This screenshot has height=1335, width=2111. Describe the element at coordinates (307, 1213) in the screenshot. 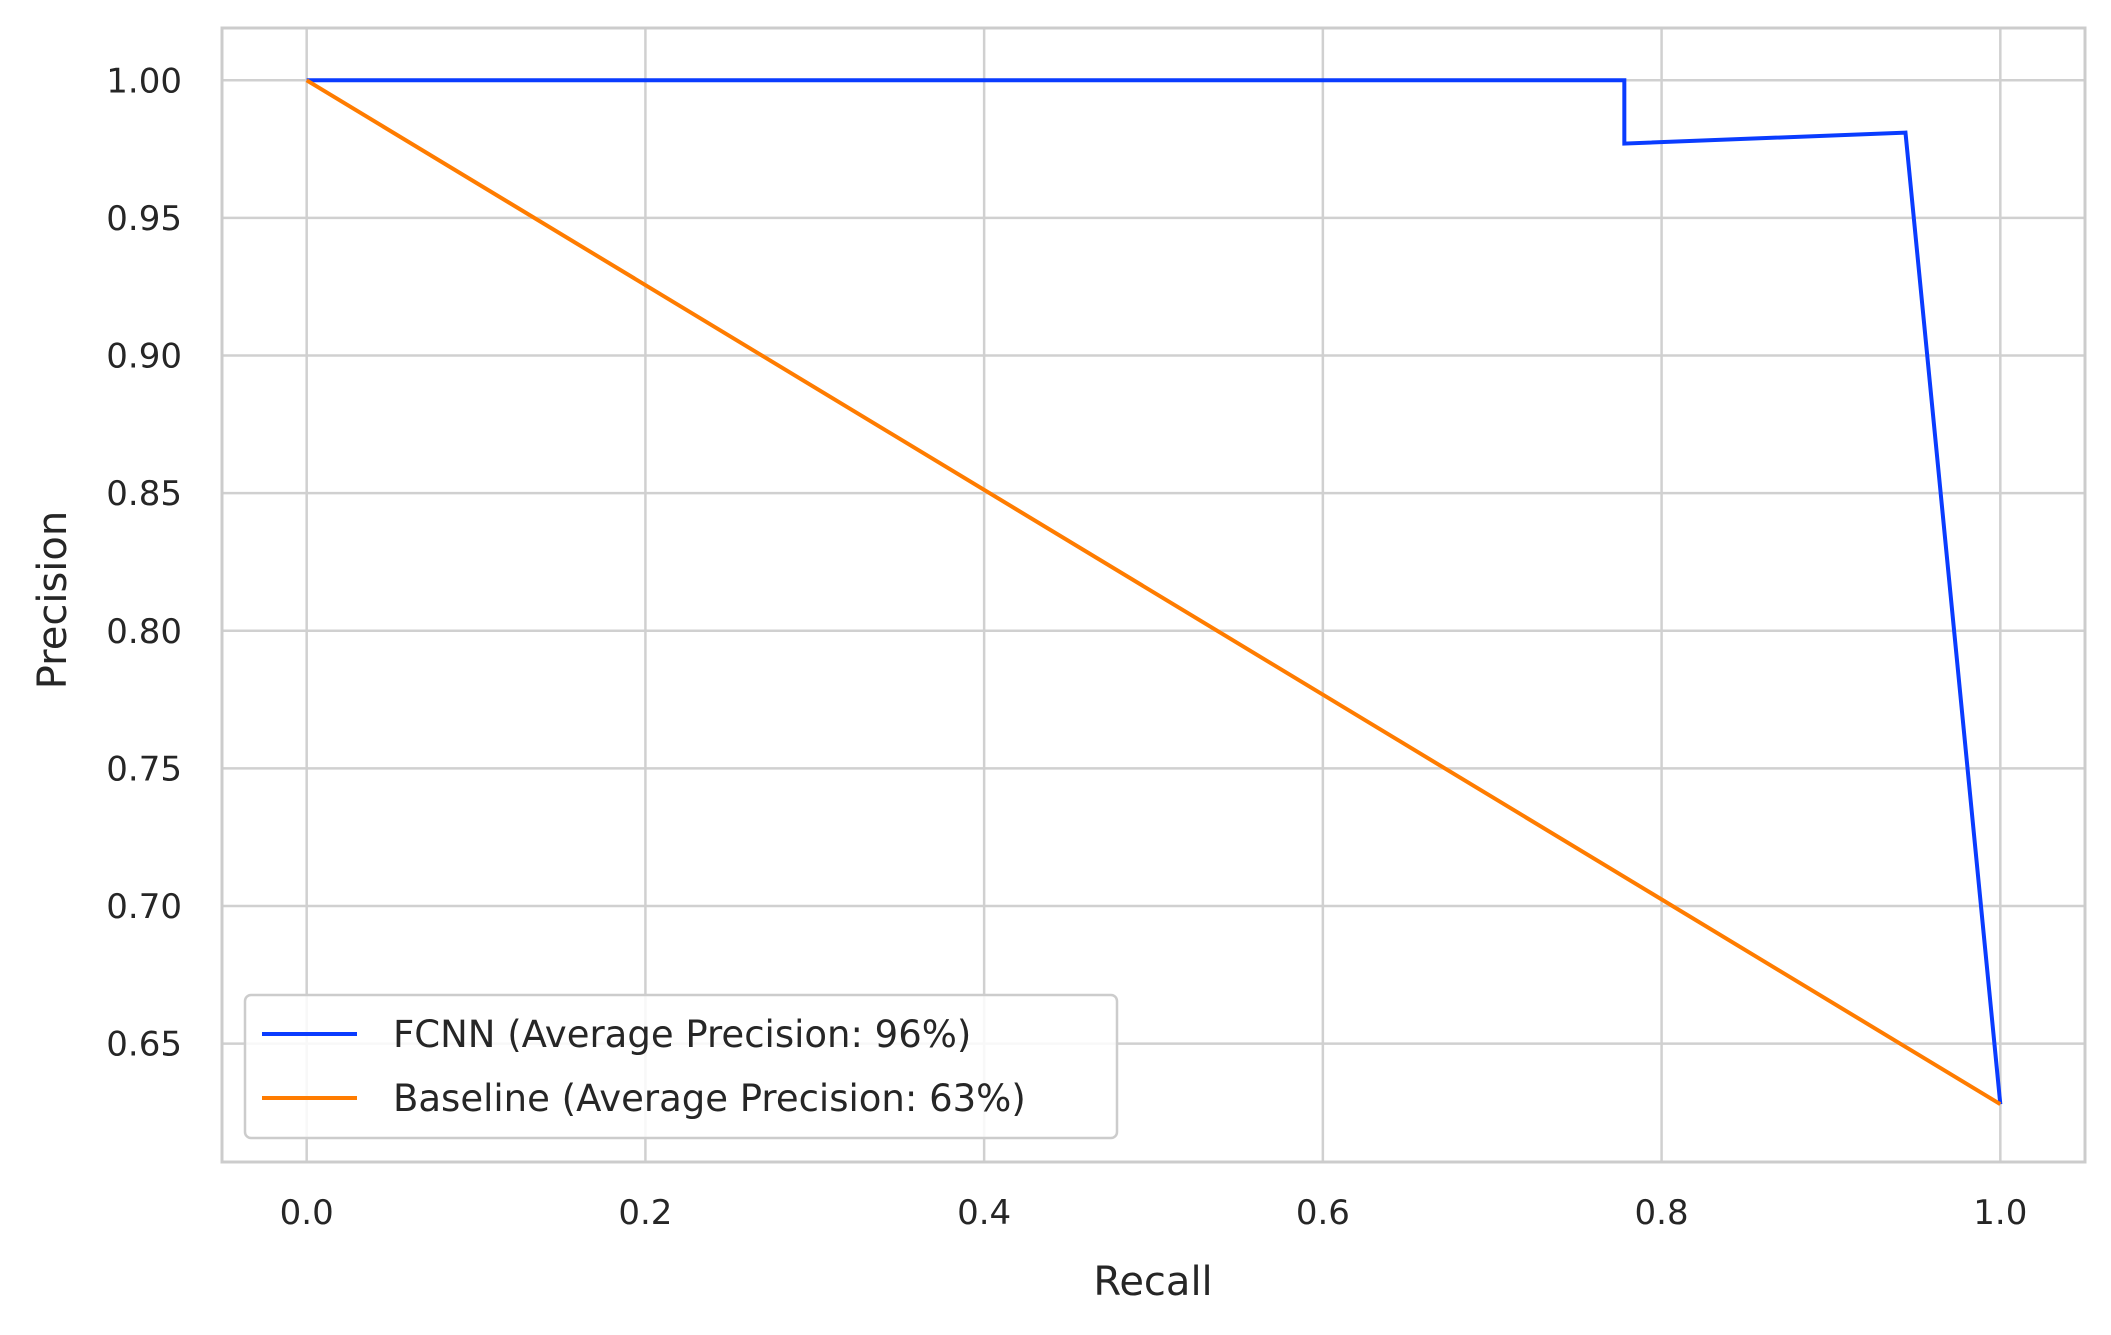

I see `x-tick-label: 0.0` at that location.